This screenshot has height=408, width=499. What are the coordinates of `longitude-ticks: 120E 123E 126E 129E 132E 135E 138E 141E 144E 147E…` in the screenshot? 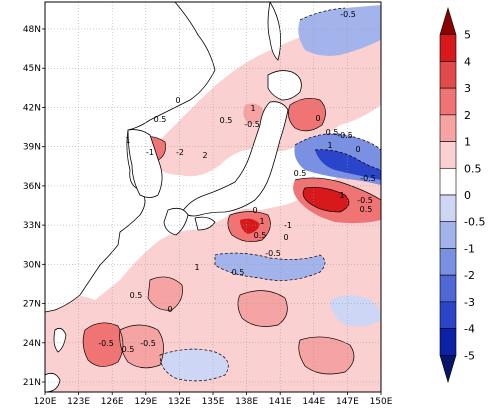 It's located at (213, 399).